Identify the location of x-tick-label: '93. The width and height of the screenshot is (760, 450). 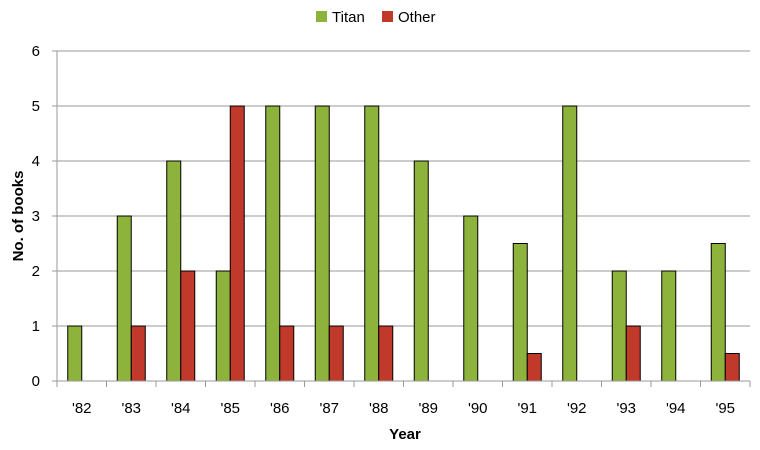
(626, 408).